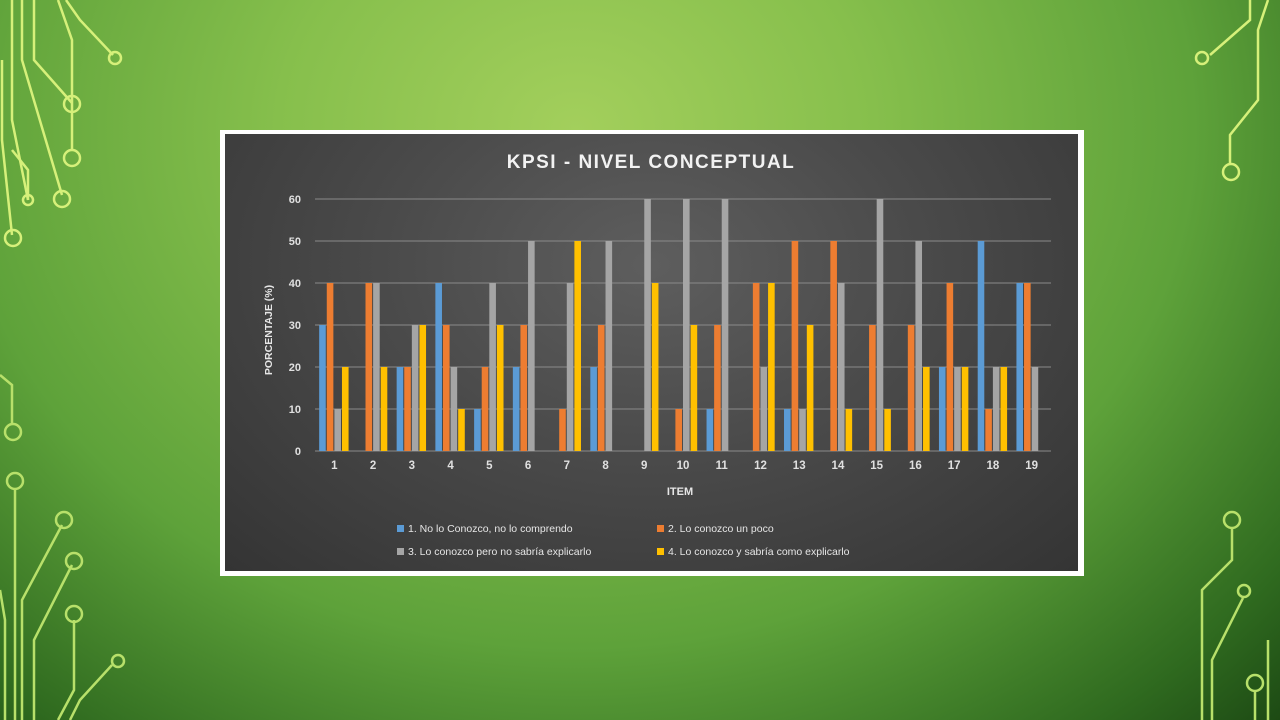  I want to click on x-tick-label: 10, so click(683, 466).